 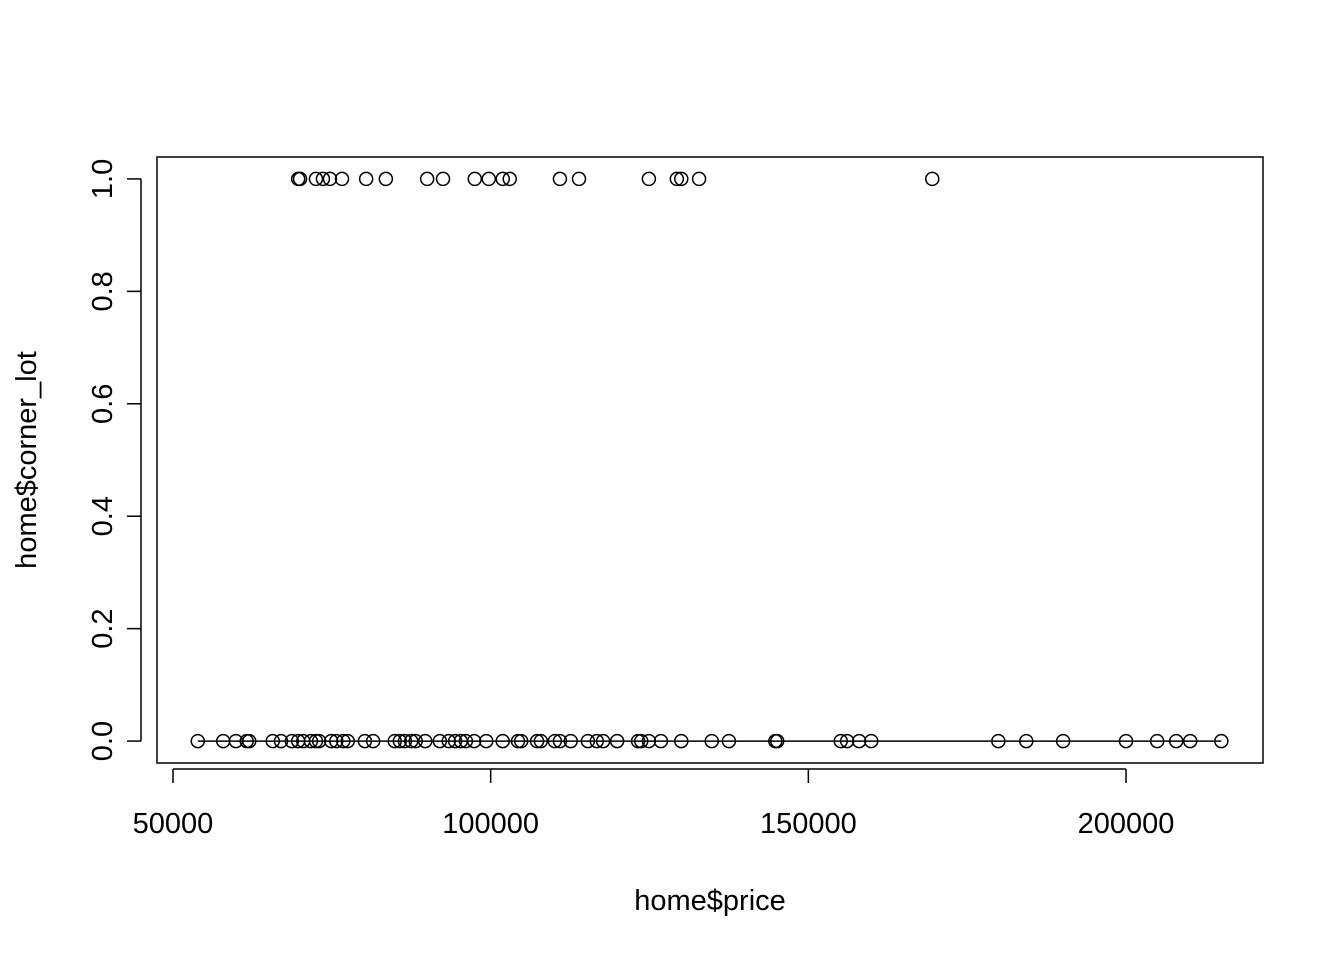 I want to click on x-tick-label: 200000, so click(x=1126, y=824).